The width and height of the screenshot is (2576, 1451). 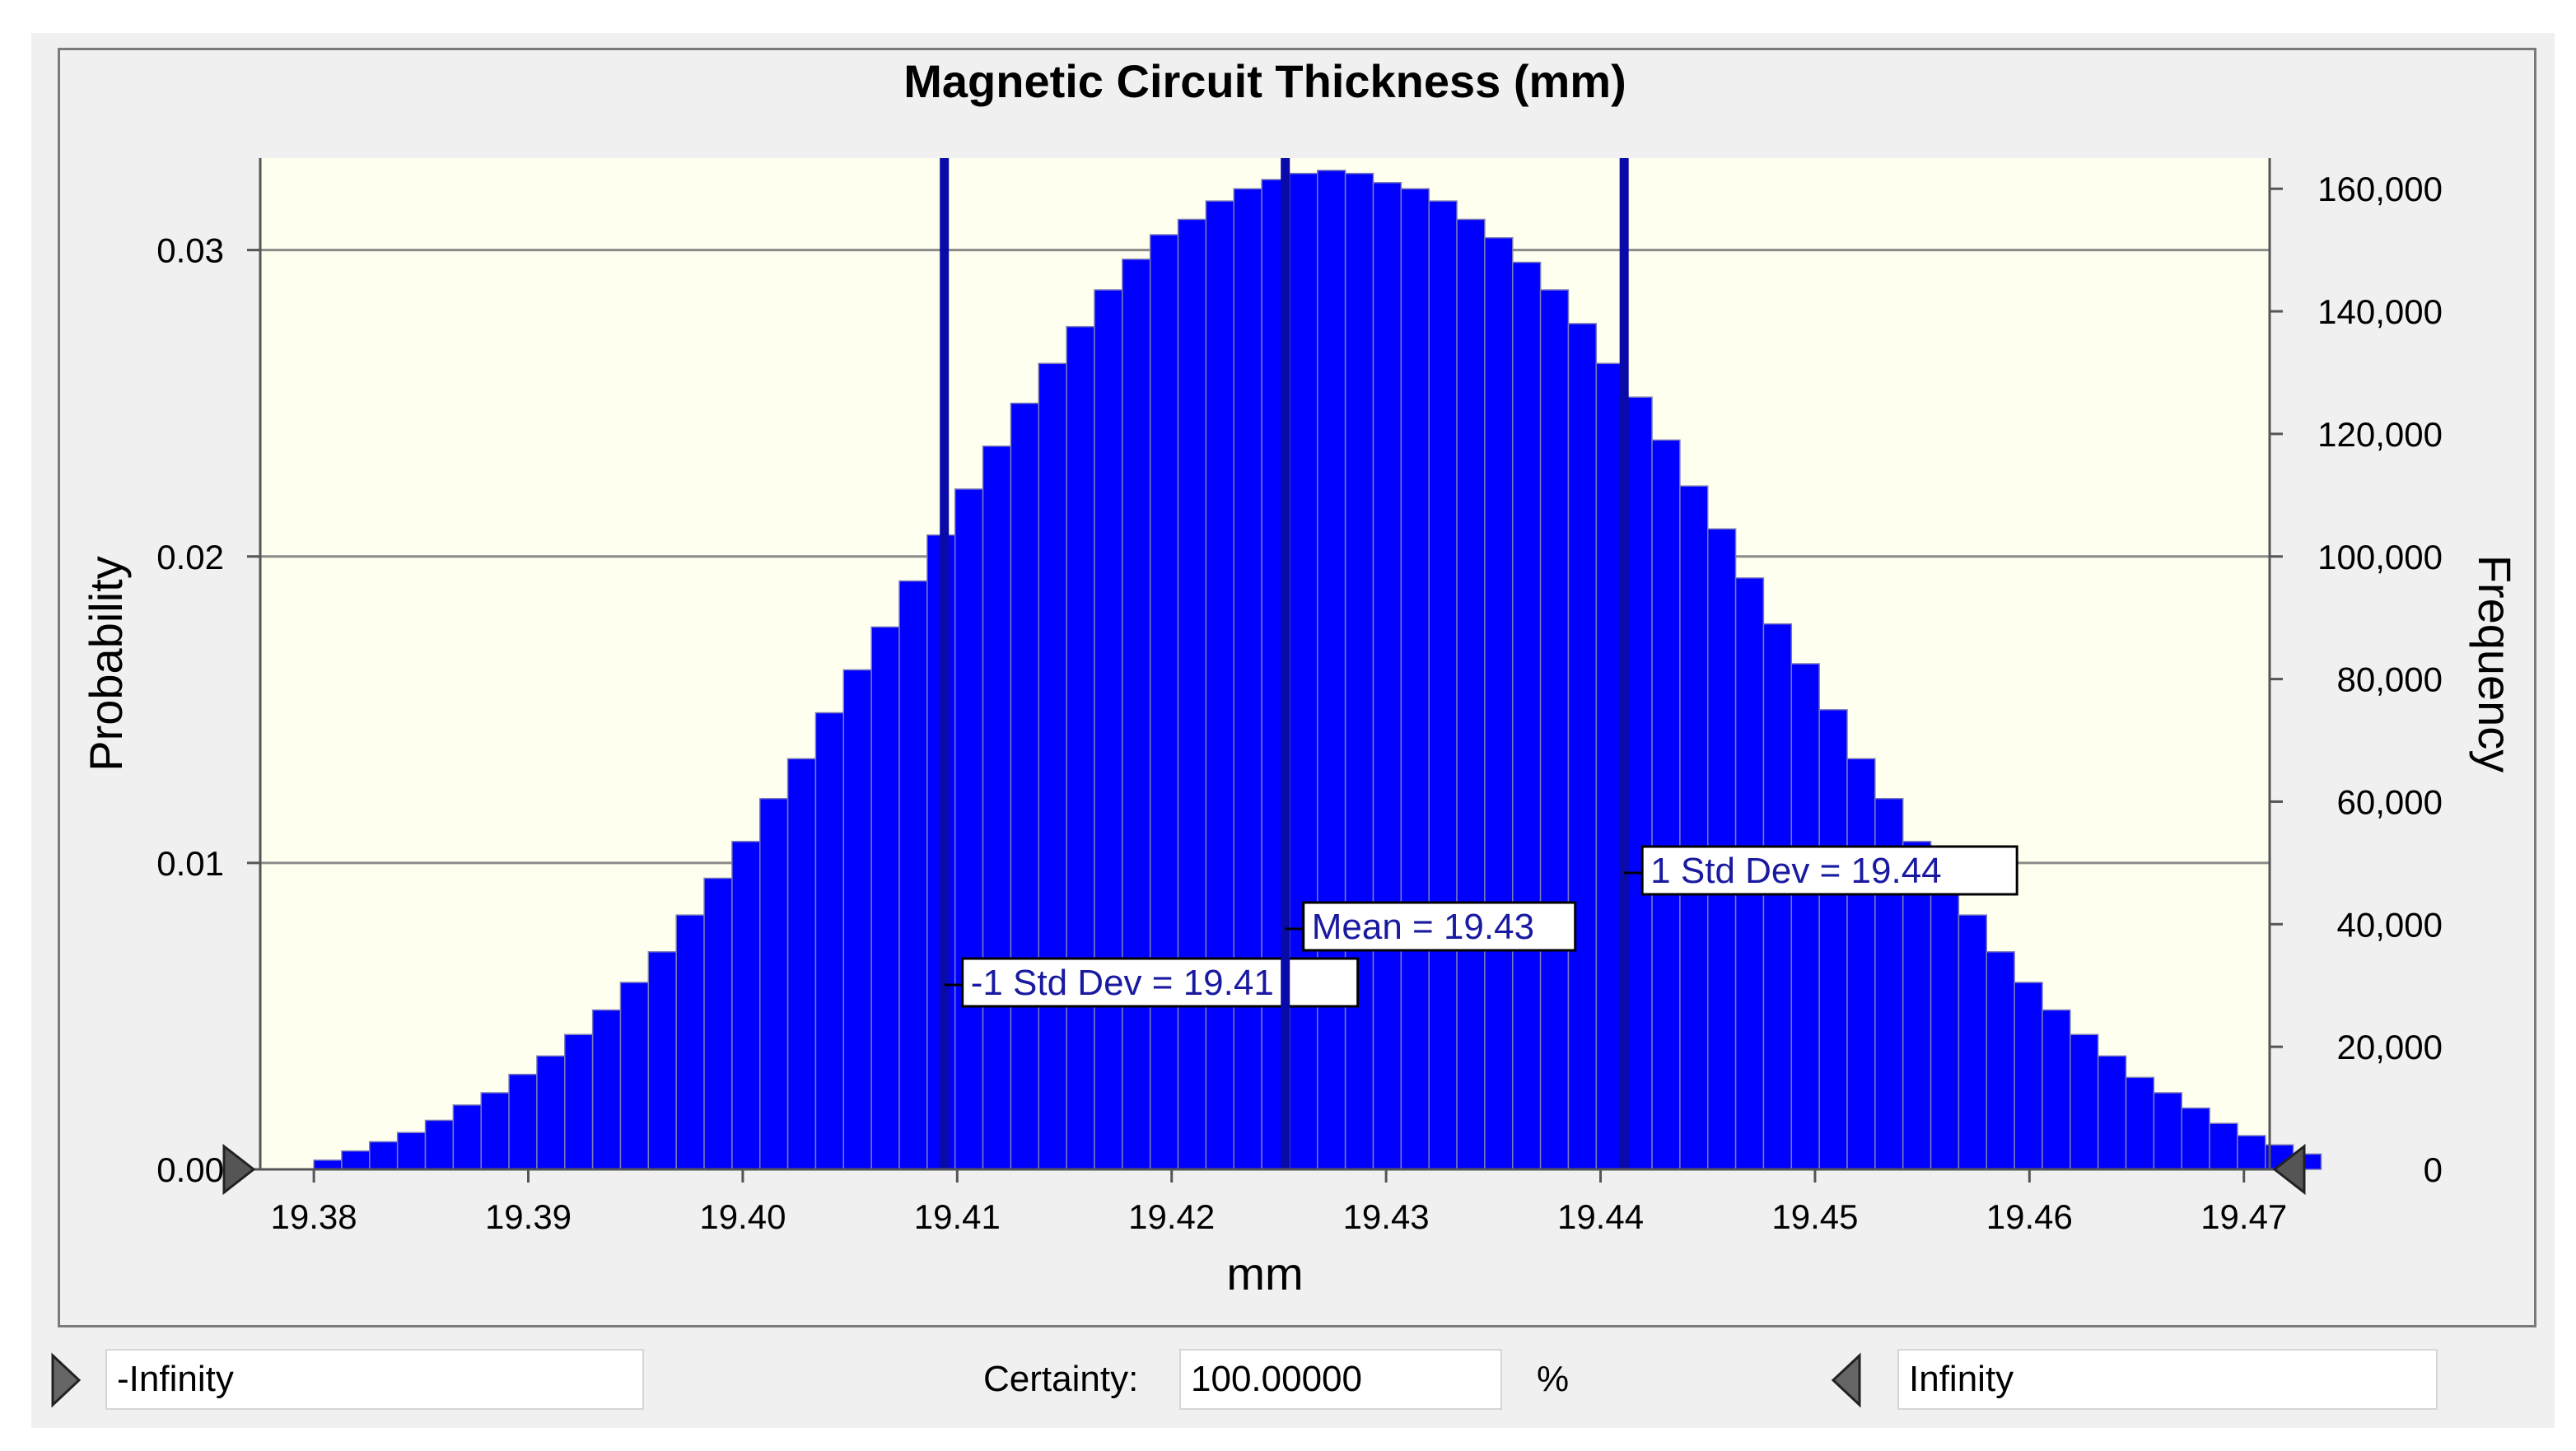 What do you see at coordinates (2390, 1047) in the screenshot?
I see `y-tick-label-right: 20,000` at bounding box center [2390, 1047].